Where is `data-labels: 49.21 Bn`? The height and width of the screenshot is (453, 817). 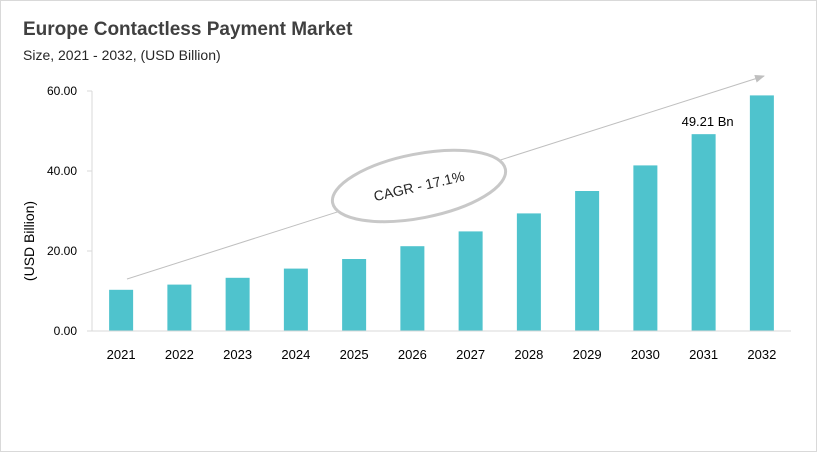 data-labels: 49.21 Bn is located at coordinates (708, 121).